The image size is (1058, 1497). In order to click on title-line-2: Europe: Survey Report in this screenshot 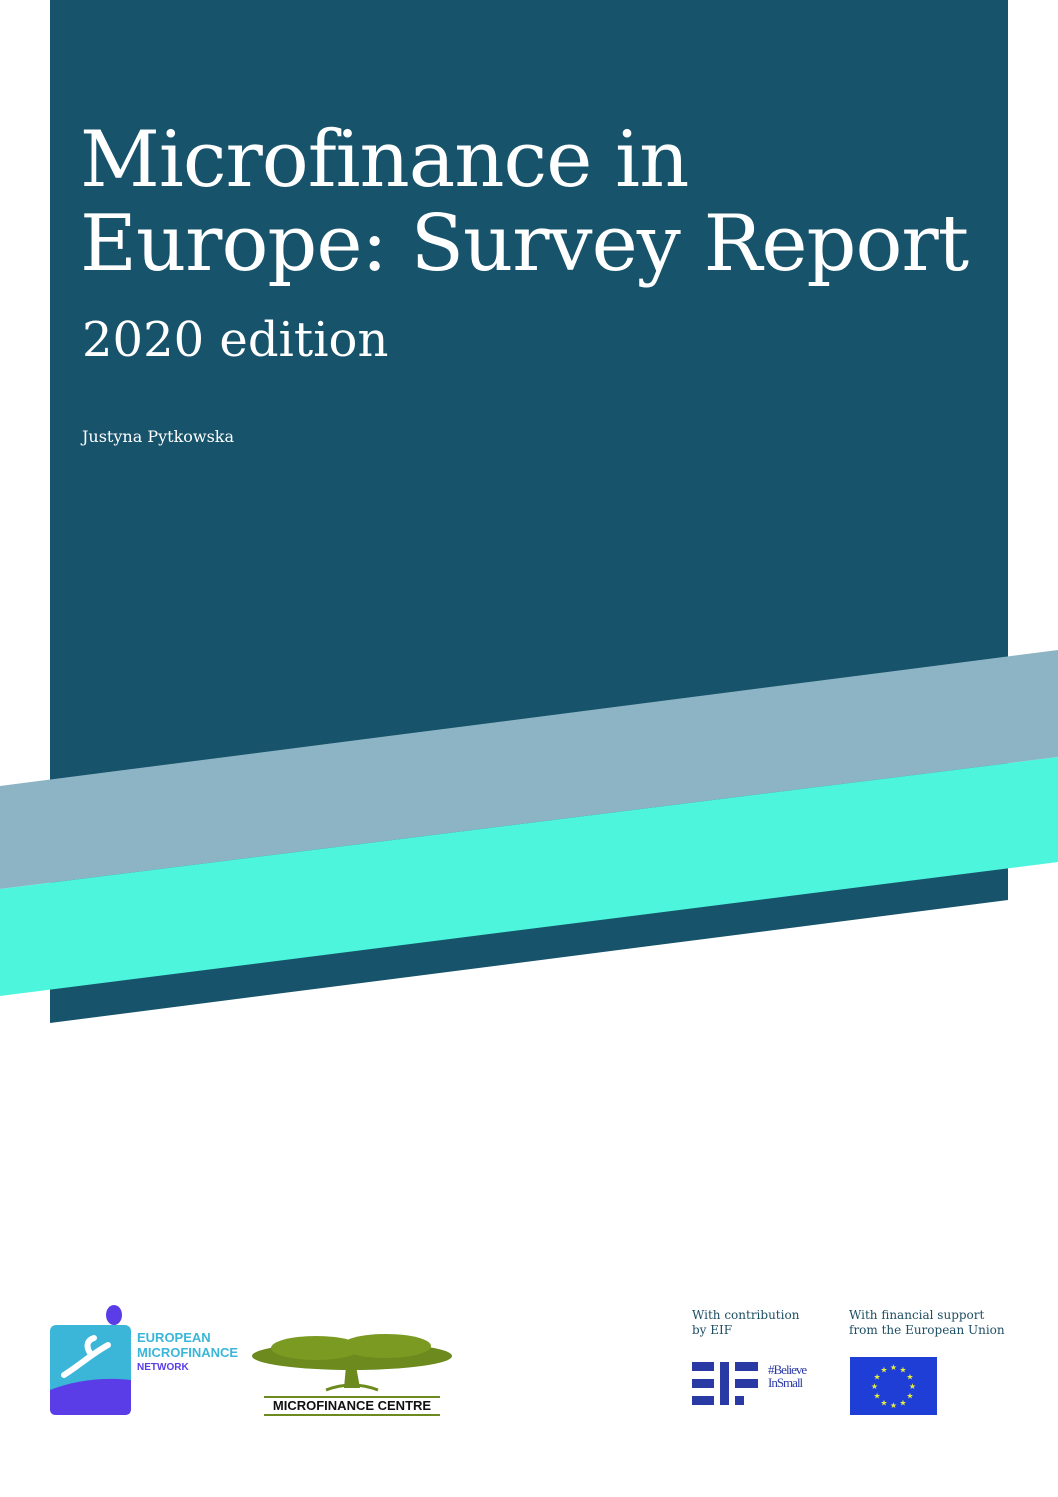, I will do `click(524, 244)`.